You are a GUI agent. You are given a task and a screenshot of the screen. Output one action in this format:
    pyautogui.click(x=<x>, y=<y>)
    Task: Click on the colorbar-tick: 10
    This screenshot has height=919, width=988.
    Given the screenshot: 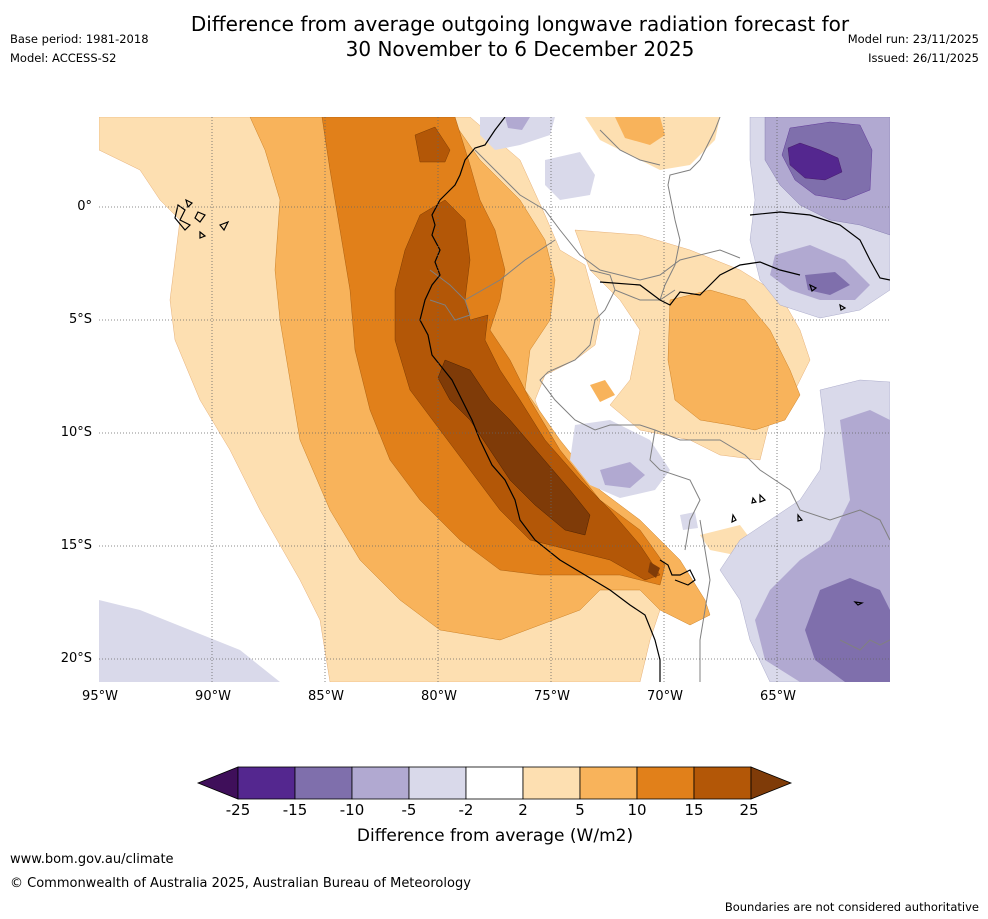 What is the action you would take?
    pyautogui.click(x=637, y=810)
    